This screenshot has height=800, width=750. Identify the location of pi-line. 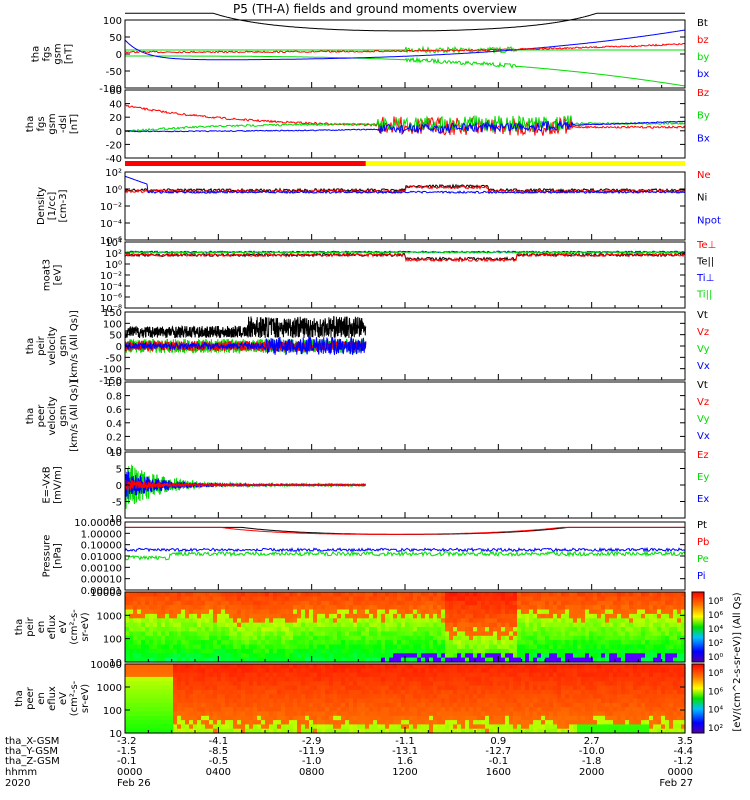
(405, 549).